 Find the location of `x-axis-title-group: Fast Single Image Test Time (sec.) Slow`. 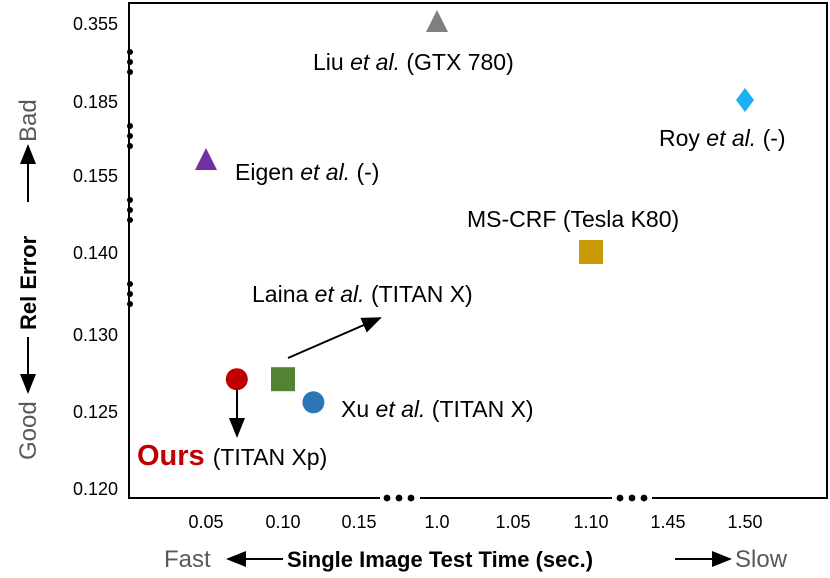

x-axis-title-group: Fast Single Image Test Time (sec.) Slow is located at coordinates (476, 559).